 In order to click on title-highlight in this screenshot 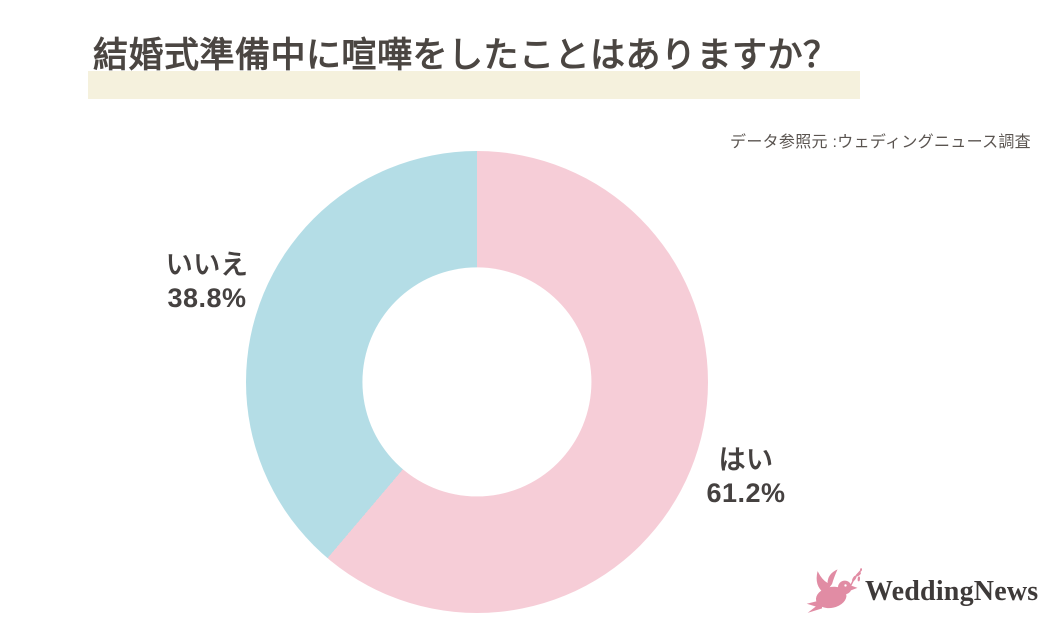, I will do `click(474, 85)`.